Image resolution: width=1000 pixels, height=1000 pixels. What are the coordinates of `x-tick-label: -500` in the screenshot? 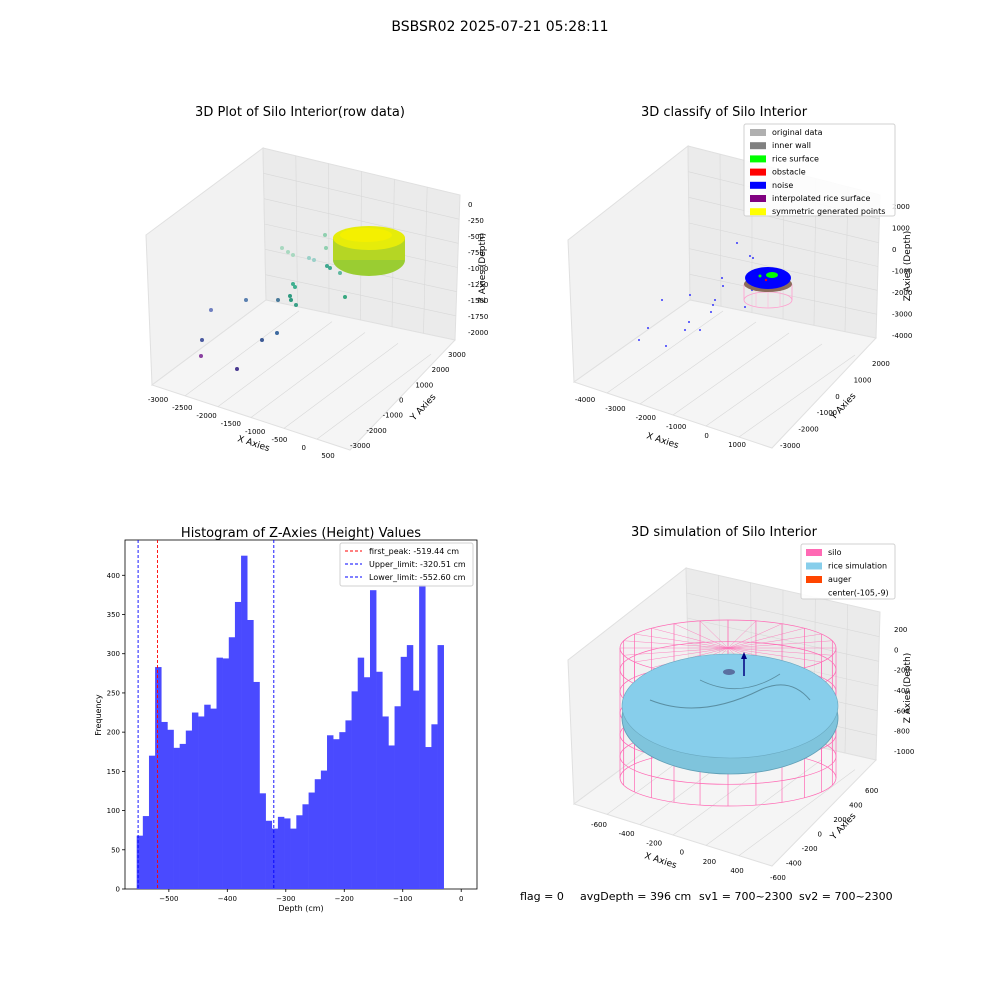 It's located at (279, 440).